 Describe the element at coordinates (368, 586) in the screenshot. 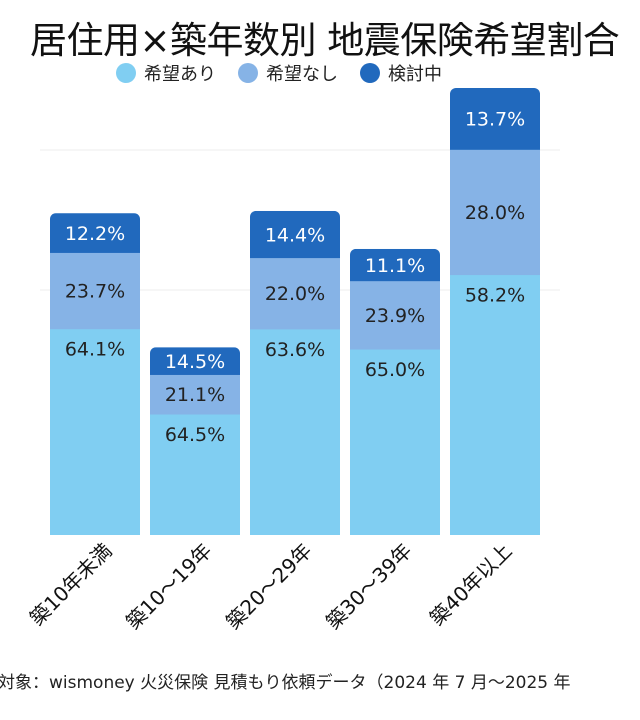

I see `x-tick-label: 築30〜39年` at that location.